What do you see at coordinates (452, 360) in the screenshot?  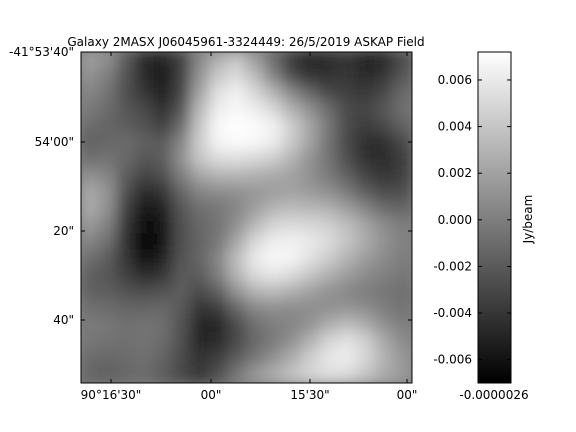 I see `colorbar-tick-label: -0.006` at bounding box center [452, 360].